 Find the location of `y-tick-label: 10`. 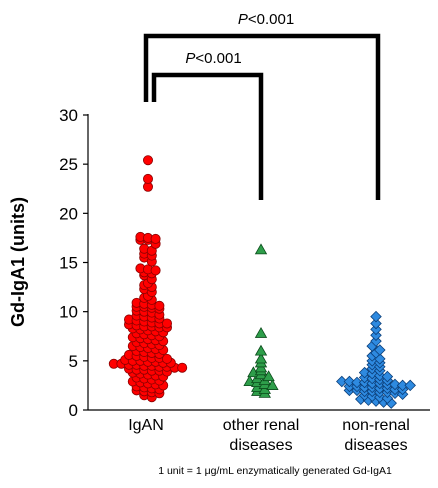

y-tick-label: 10 is located at coordinates (68, 312).